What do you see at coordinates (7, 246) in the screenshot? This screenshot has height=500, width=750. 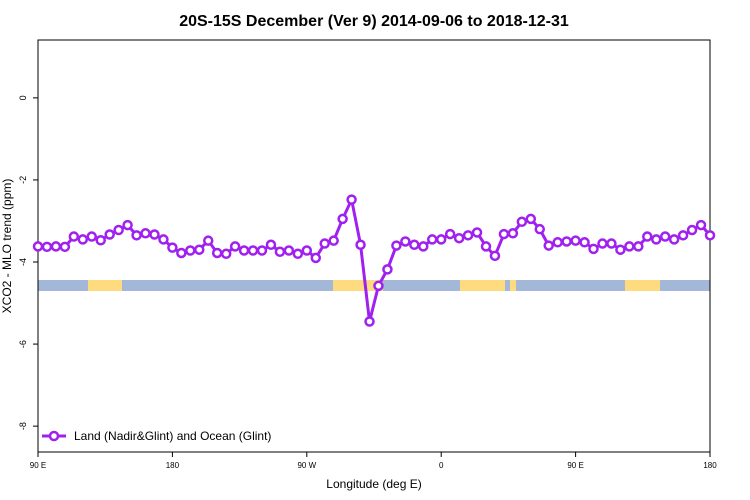 I see `y-axis-label: XCO2 - MLO trend (ppm)` at bounding box center [7, 246].